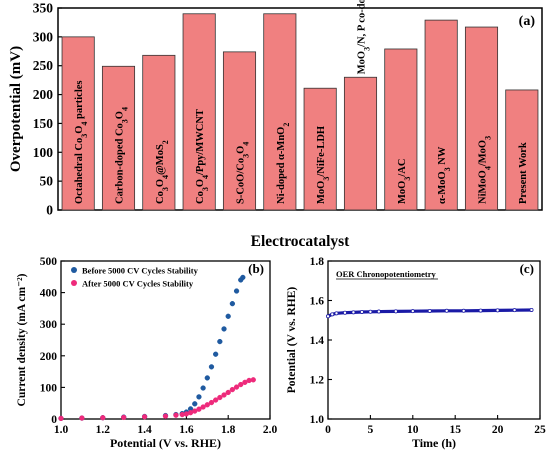  I want to click on bar-category-label: S-CoO/Co3O4, so click(243, 173).